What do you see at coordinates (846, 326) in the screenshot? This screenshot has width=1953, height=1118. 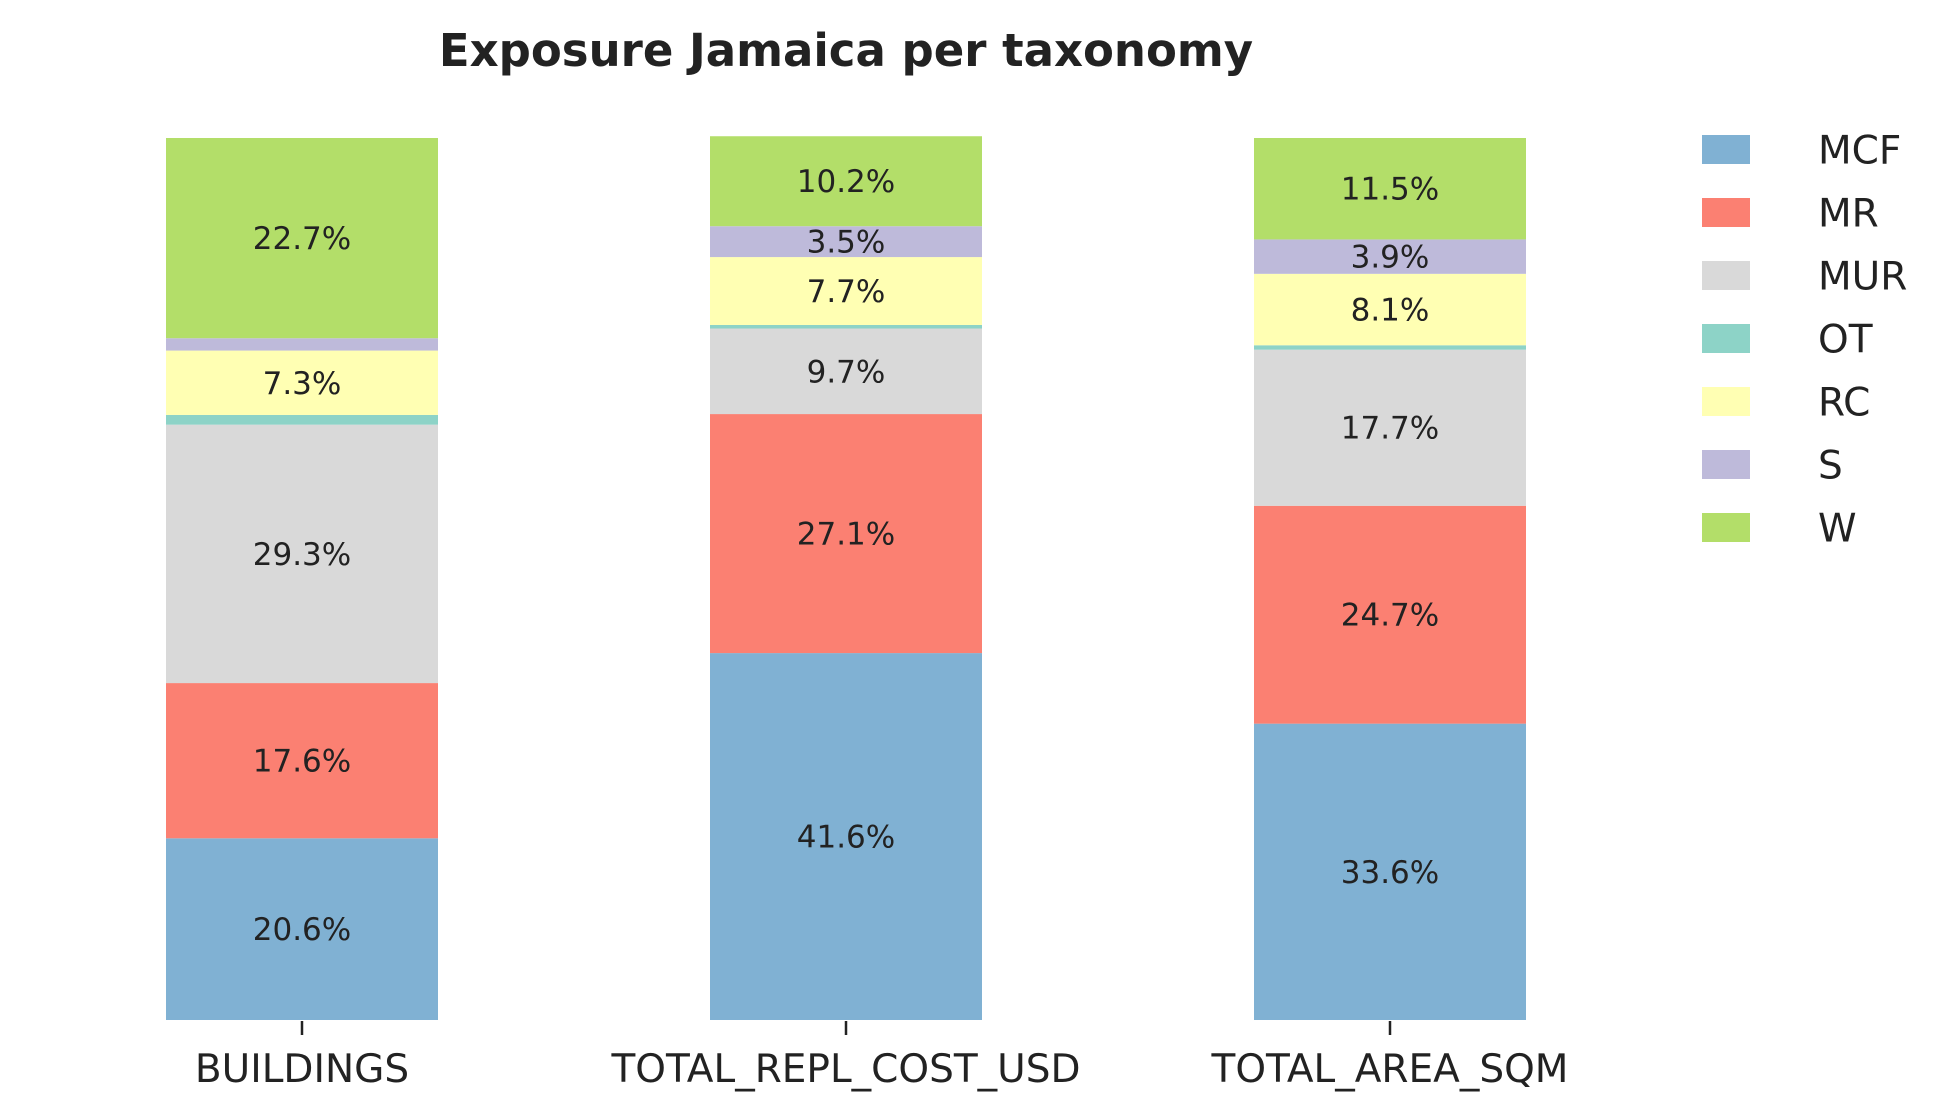 I see `bar-segment-ot-total-repl-cost-usd` at bounding box center [846, 326].